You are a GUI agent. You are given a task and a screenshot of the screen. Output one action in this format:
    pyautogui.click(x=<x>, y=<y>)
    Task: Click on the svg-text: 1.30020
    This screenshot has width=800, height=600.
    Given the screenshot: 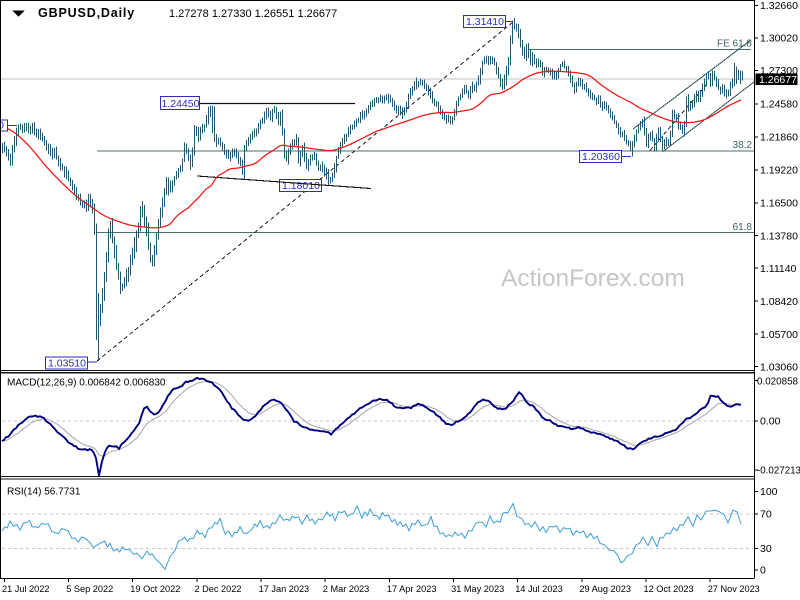 What is the action you would take?
    pyautogui.click(x=779, y=39)
    